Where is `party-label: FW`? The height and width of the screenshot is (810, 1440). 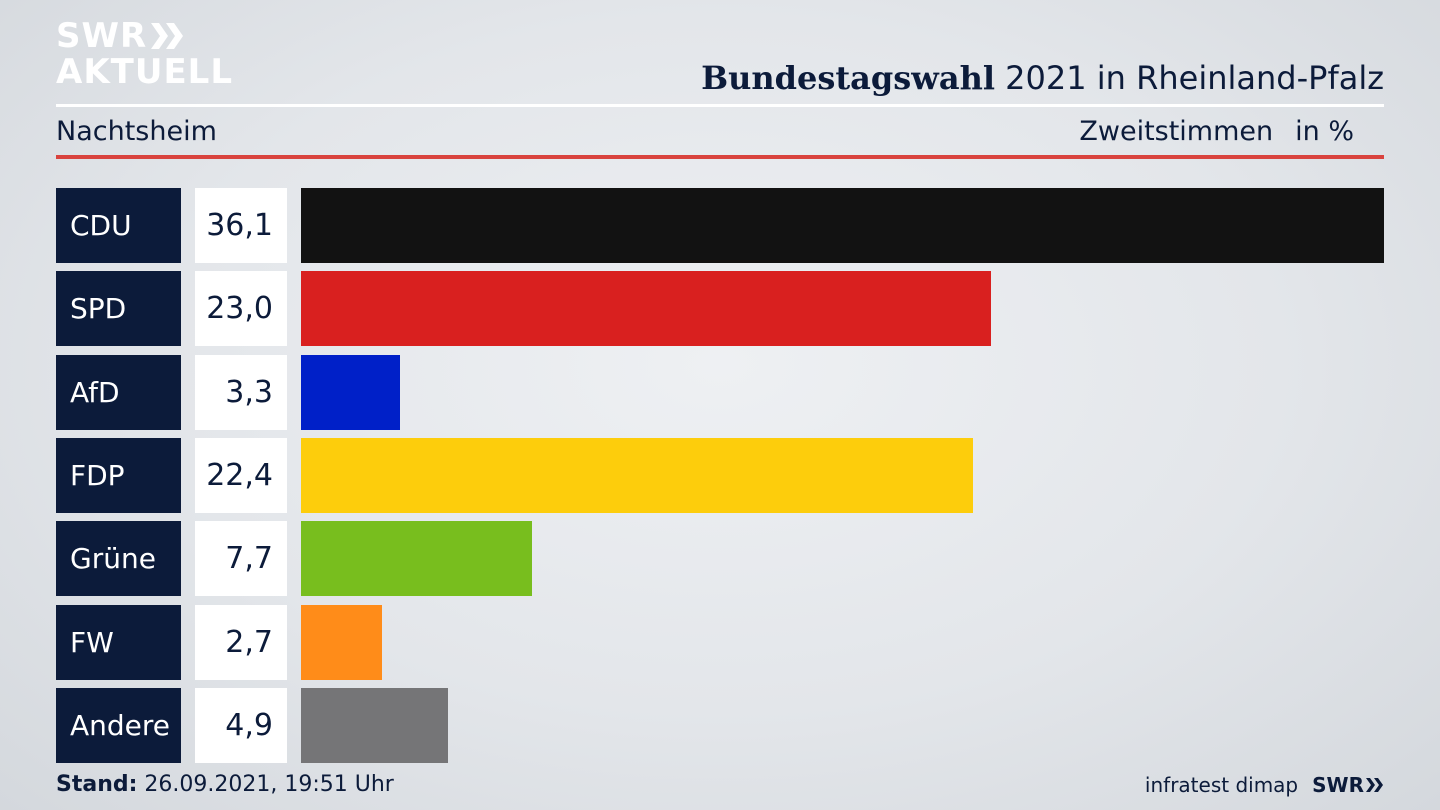 party-label: FW is located at coordinates (118, 642).